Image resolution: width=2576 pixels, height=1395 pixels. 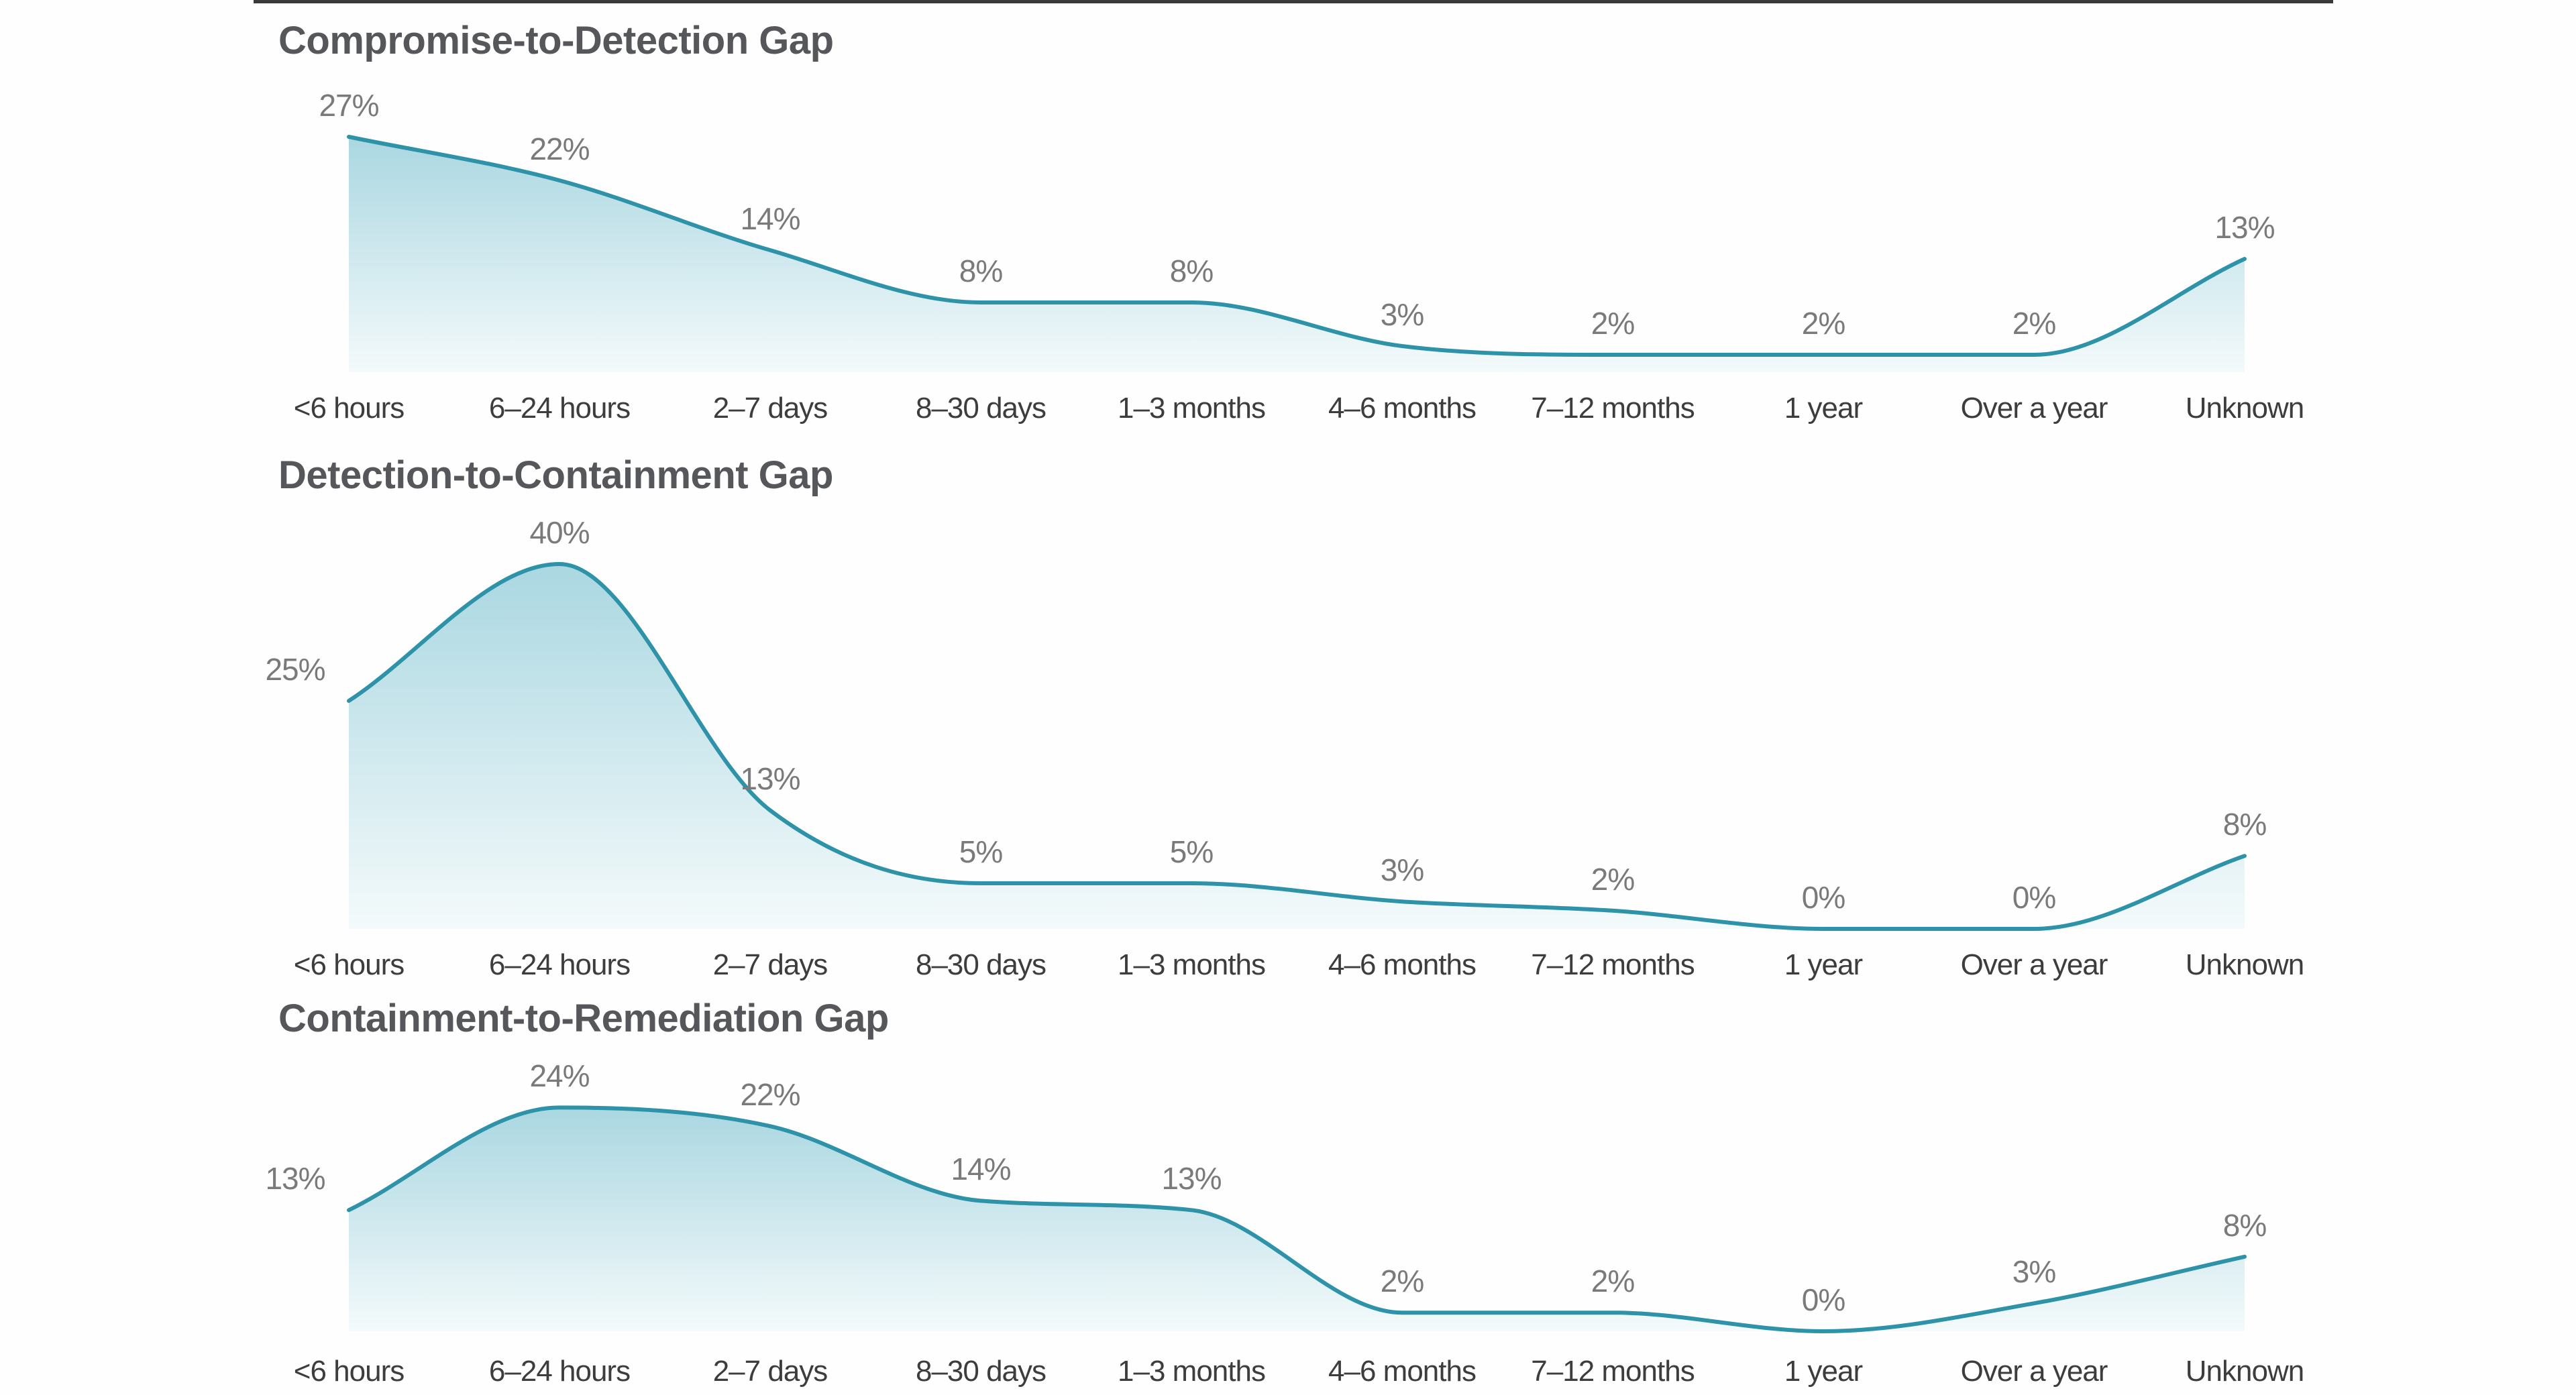 I want to click on chart-0-axis-label-3: 8–30 days, so click(x=980, y=408).